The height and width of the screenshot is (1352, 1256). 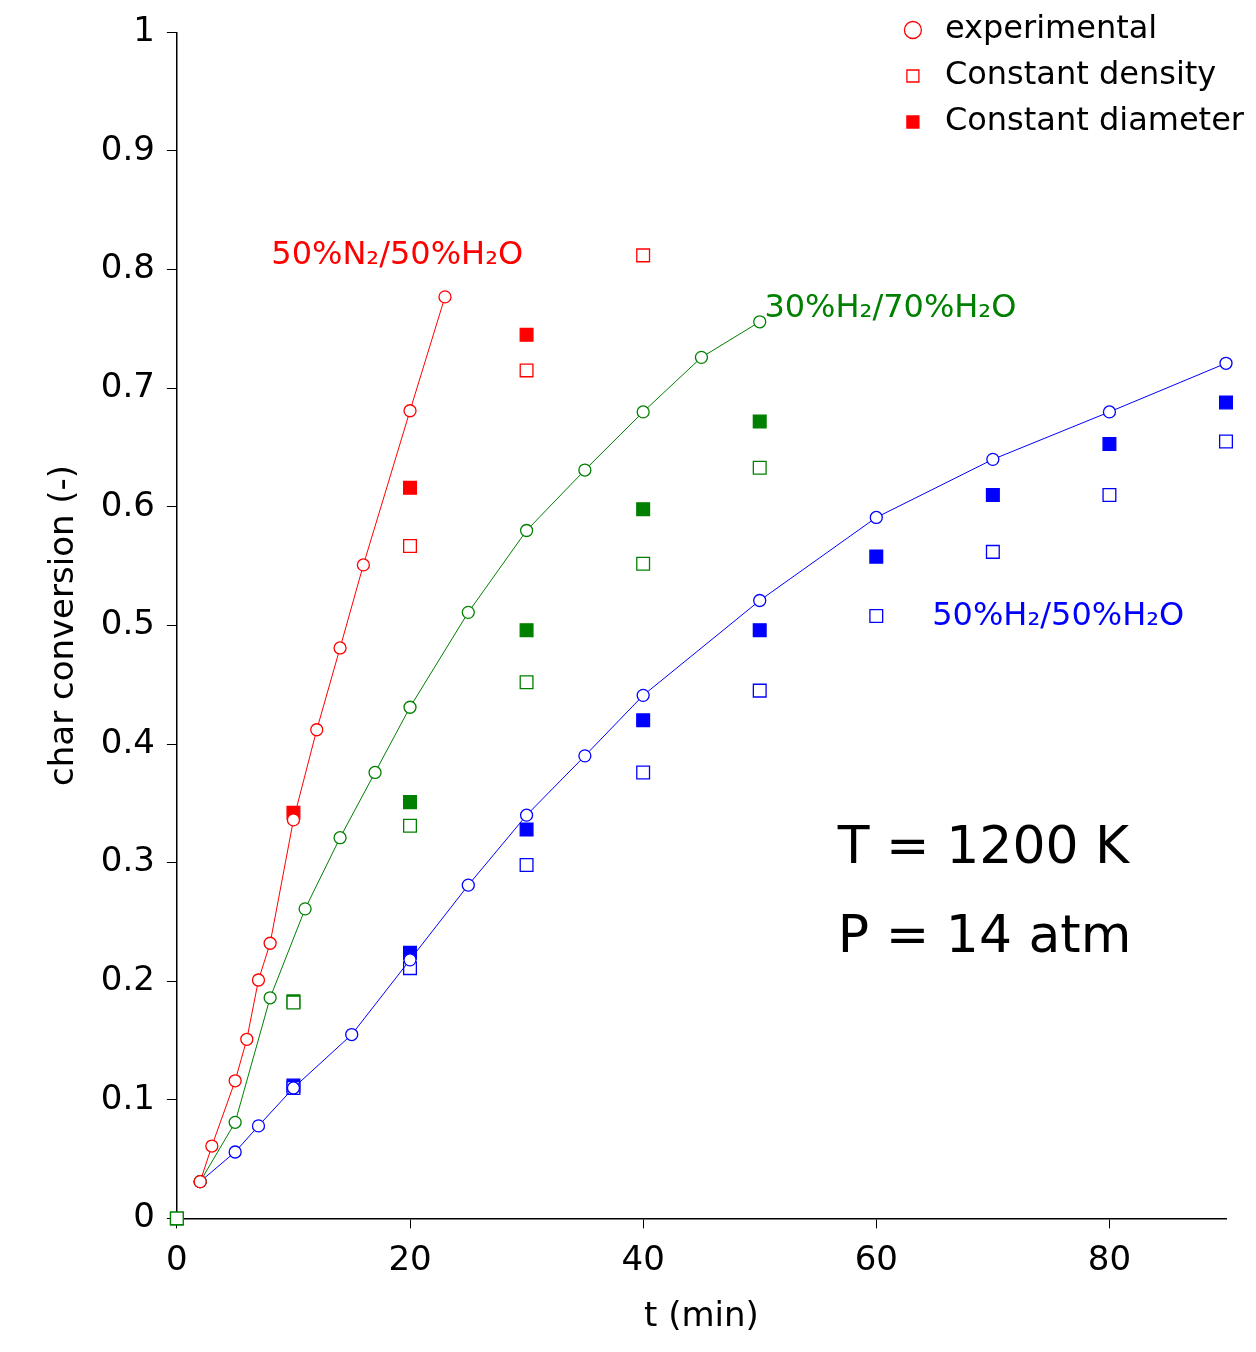 I want to click on y-tick-label: 0, so click(x=144, y=1215).